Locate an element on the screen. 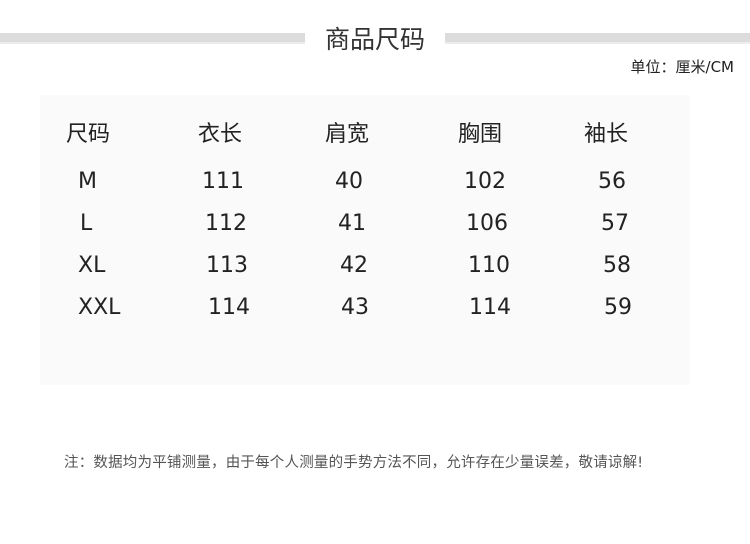 The image size is (750, 544). cell-sleeve: 58 is located at coordinates (617, 265).